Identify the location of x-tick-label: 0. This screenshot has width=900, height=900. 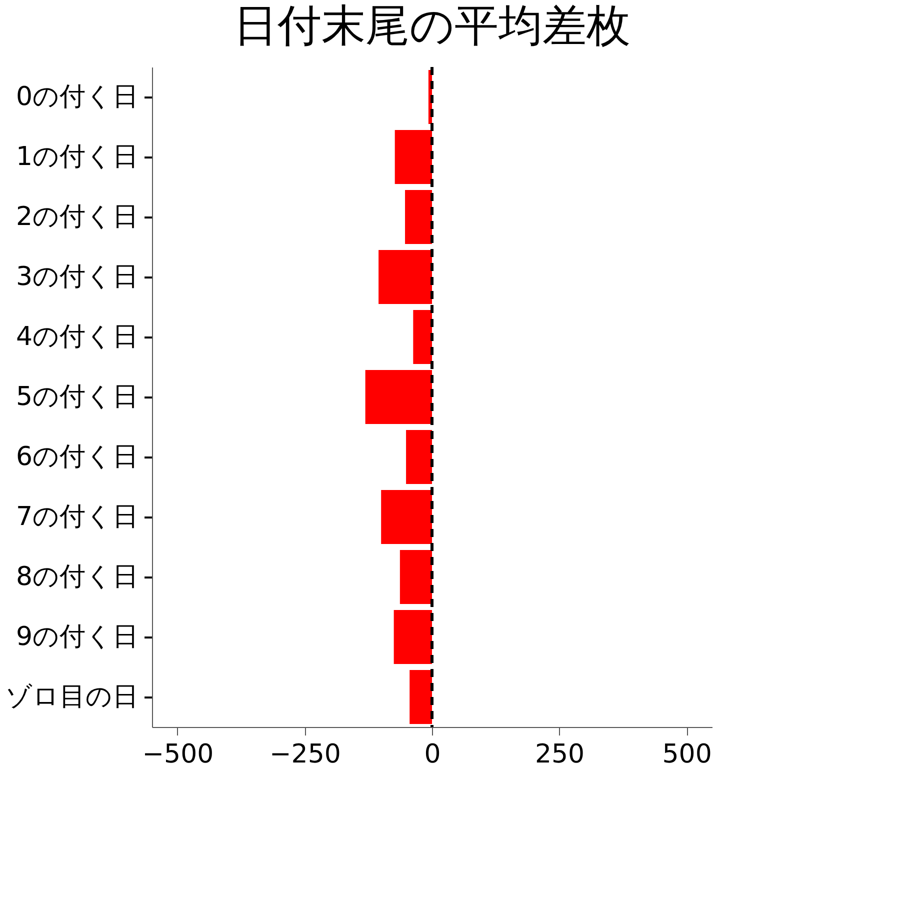
(432, 755).